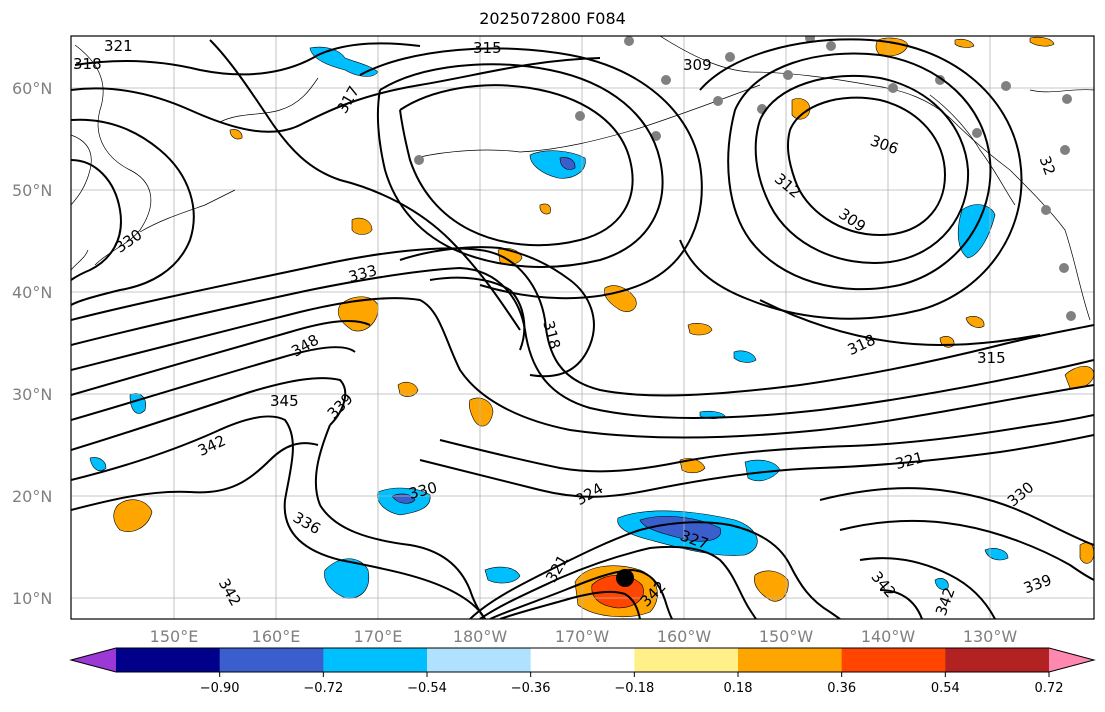  Describe the element at coordinates (531, 688) in the screenshot. I see `colorbar-tick-label: −0.36` at that location.